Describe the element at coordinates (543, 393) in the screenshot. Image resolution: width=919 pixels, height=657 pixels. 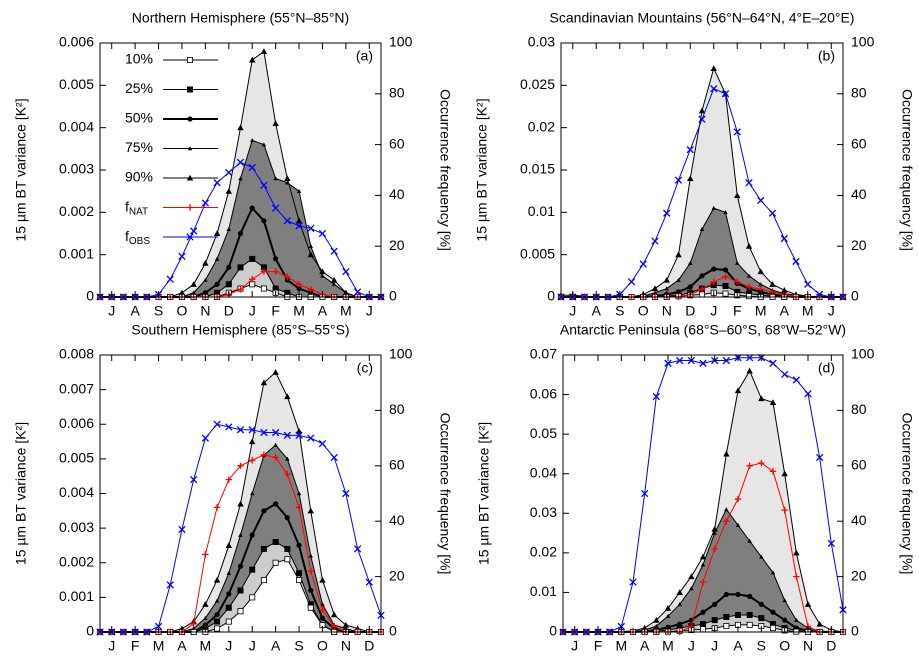
I see `y-tick-label: 0.06` at that location.